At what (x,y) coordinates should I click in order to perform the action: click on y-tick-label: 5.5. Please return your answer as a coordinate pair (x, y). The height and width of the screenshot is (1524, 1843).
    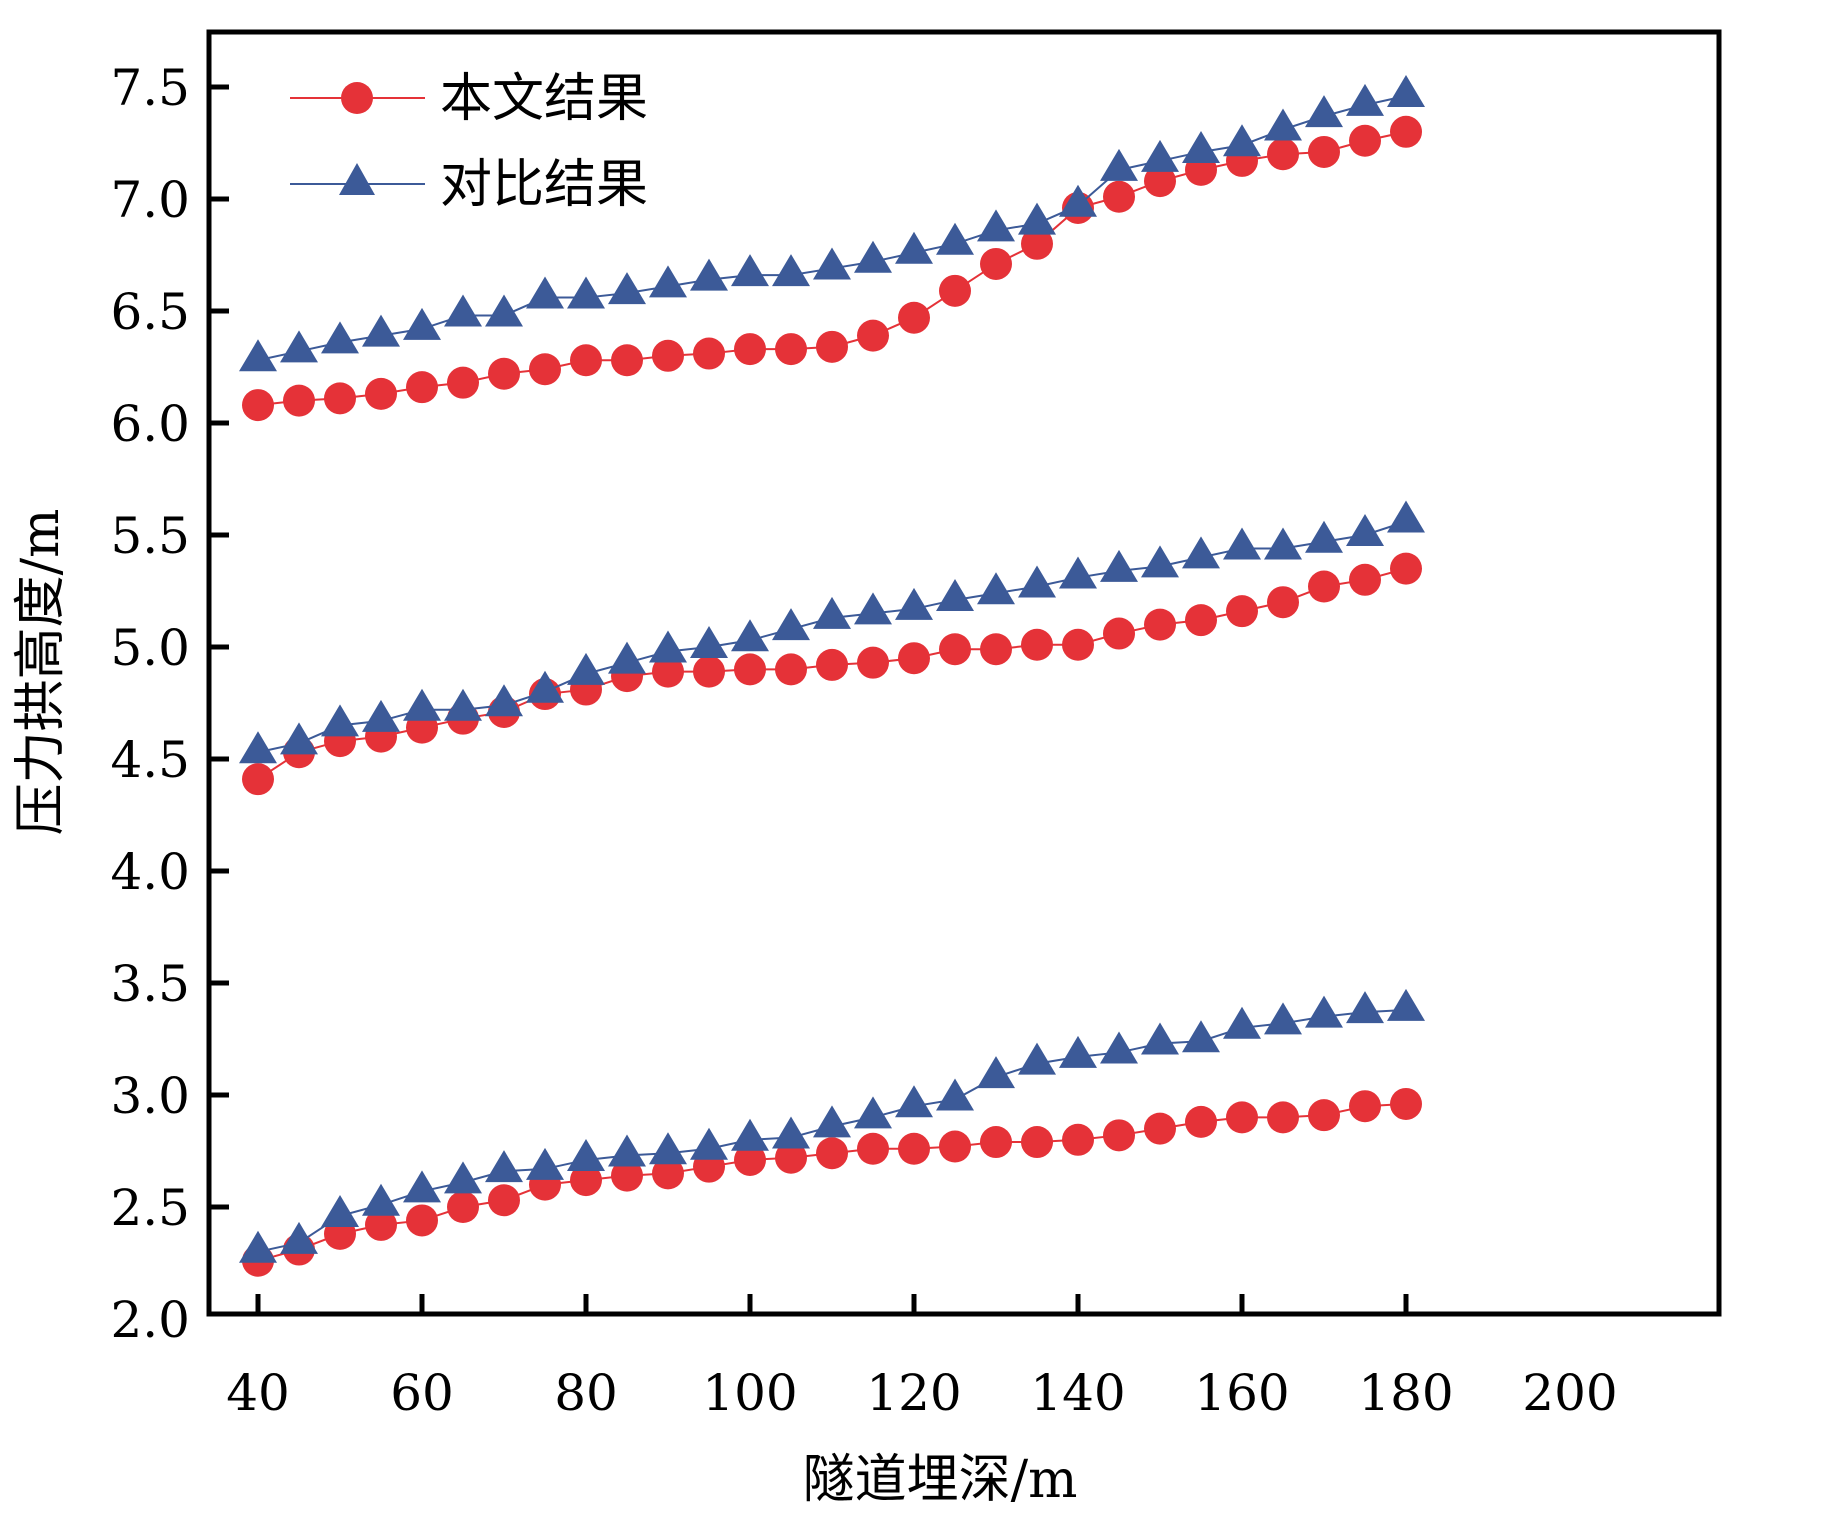
    Looking at the image, I should click on (150, 536).